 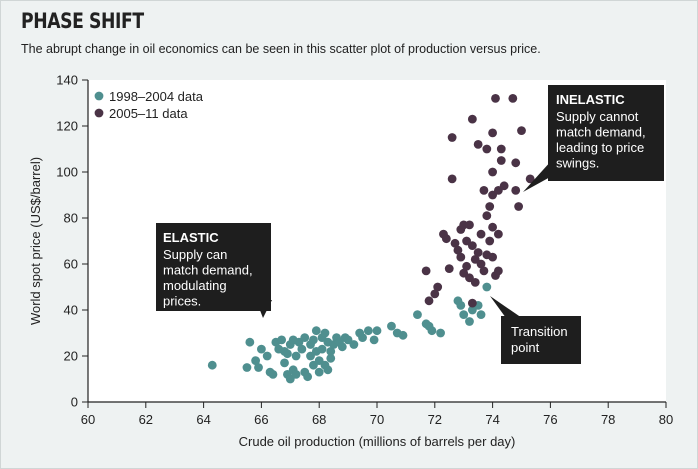 What do you see at coordinates (82, 21) in the screenshot?
I see `chart-title: PHASE SHIFT` at bounding box center [82, 21].